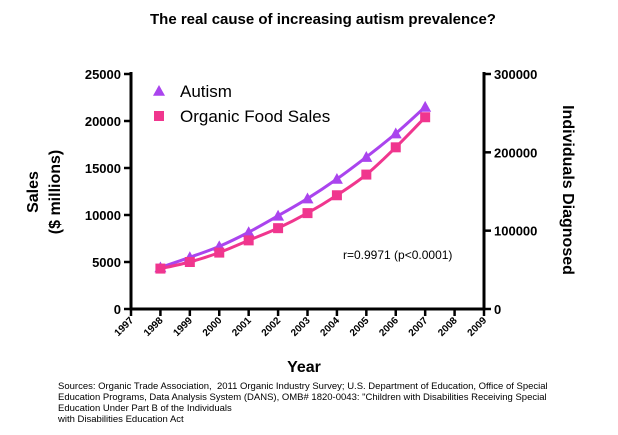  Describe the element at coordinates (103, 74) in the screenshot. I see `y-tick-label: 25000` at that location.